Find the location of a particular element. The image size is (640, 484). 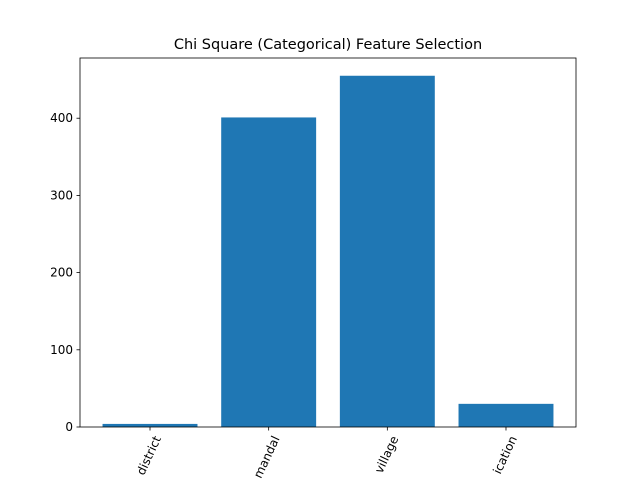

y-tick-label: 0 is located at coordinates (69, 427).